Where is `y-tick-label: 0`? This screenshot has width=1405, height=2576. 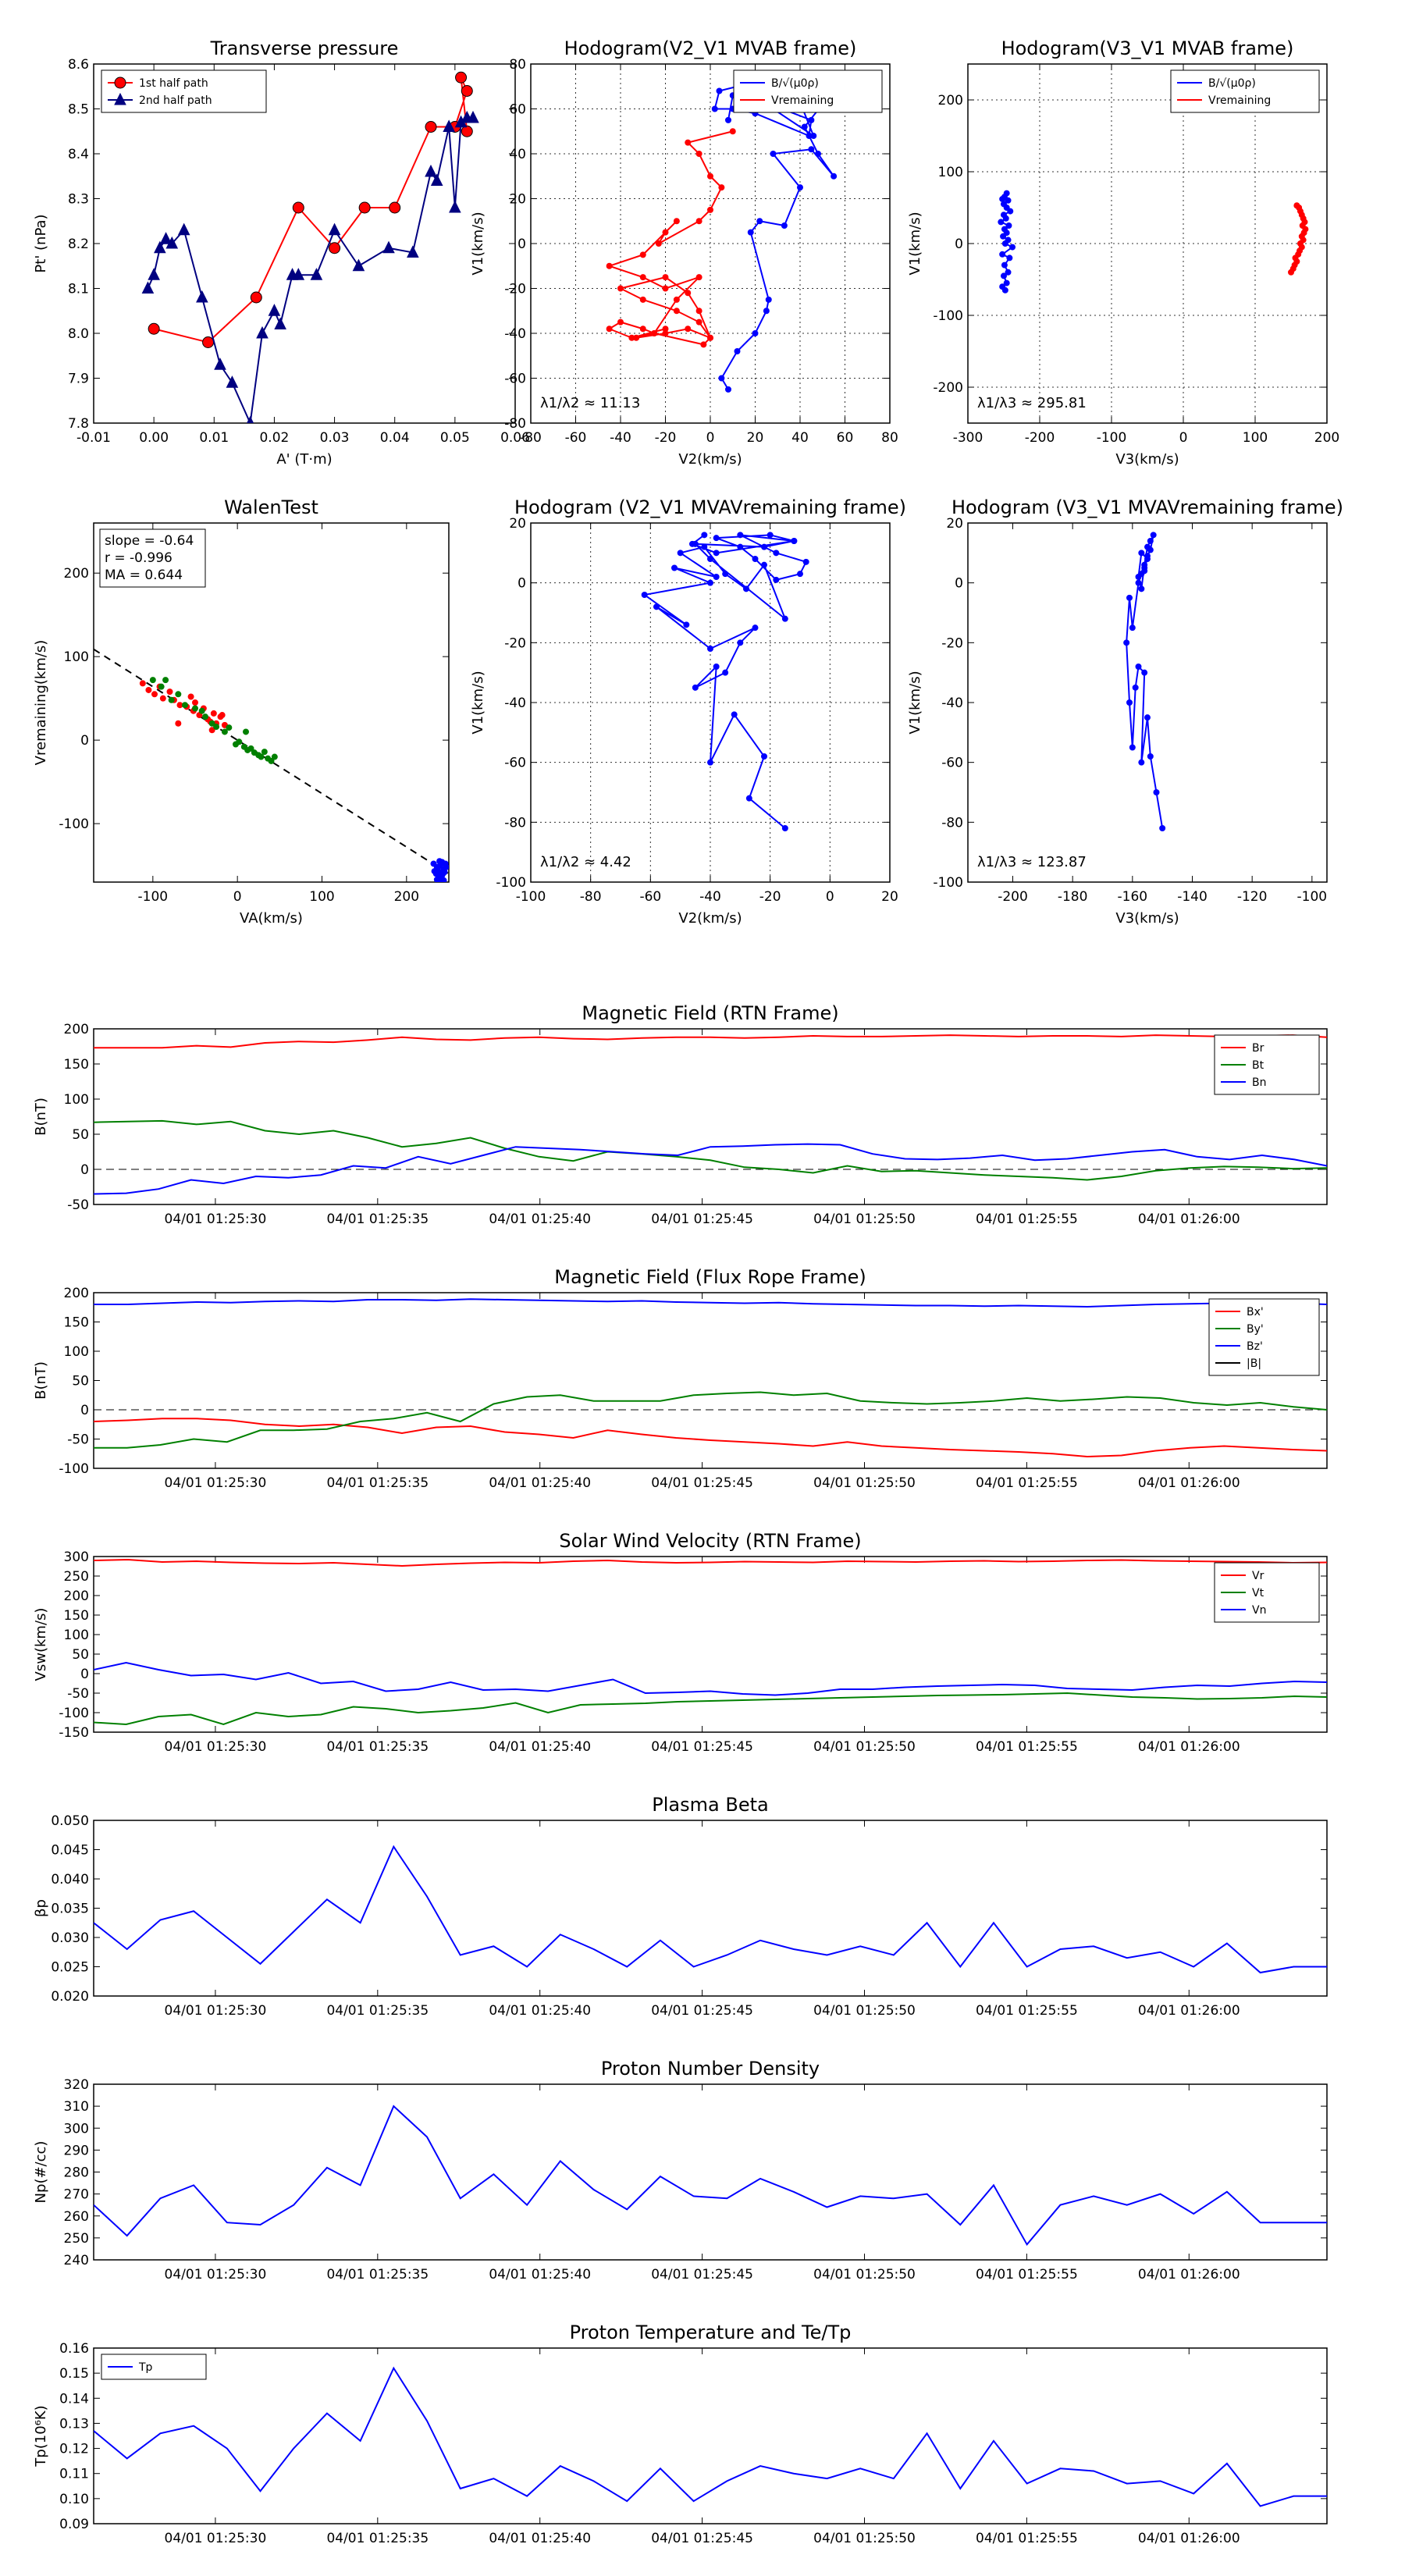 y-tick-label: 0 is located at coordinates (85, 741).